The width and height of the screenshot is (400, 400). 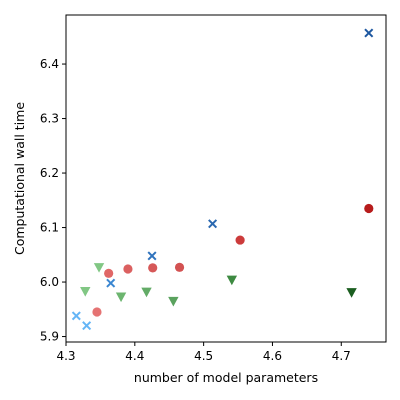 I want to click on y-tick-label: 6.1, so click(x=49, y=228).